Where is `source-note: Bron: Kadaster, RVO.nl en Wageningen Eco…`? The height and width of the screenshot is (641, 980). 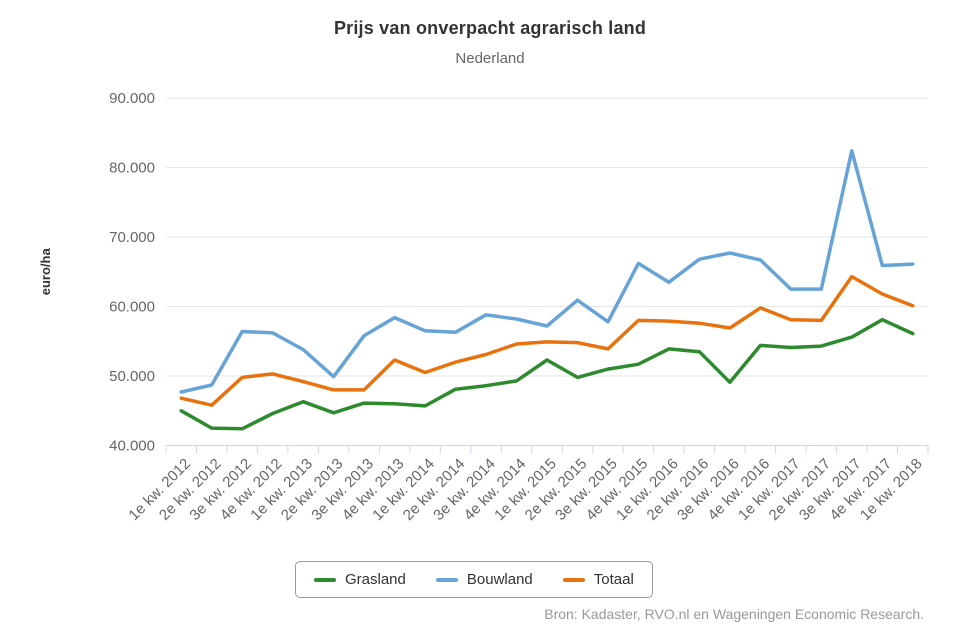 source-note: Bron: Kadaster, RVO.nl en Wageningen Eco… is located at coordinates (734, 614).